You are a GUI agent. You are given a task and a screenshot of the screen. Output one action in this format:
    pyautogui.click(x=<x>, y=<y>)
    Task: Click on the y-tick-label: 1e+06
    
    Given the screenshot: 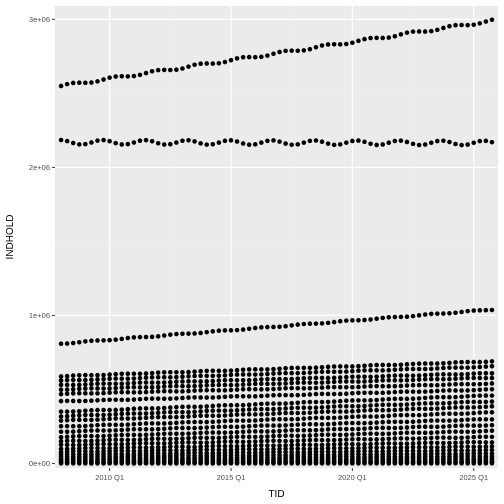 What is the action you would take?
    pyautogui.click(x=39, y=315)
    